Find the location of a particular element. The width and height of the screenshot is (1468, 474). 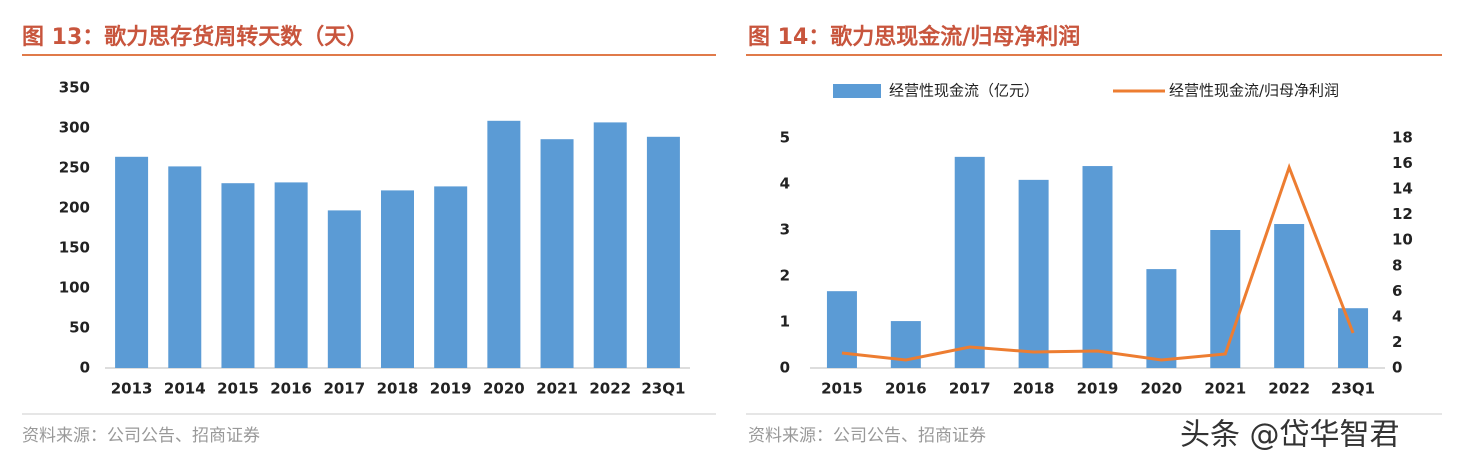

y2-tick-label: 14 is located at coordinates (1402, 189).